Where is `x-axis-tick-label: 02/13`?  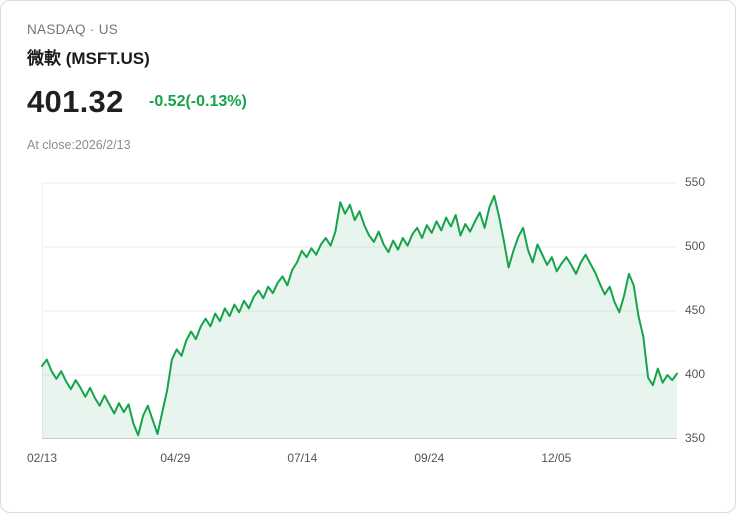
x-axis-tick-label: 02/13 is located at coordinates (42, 458).